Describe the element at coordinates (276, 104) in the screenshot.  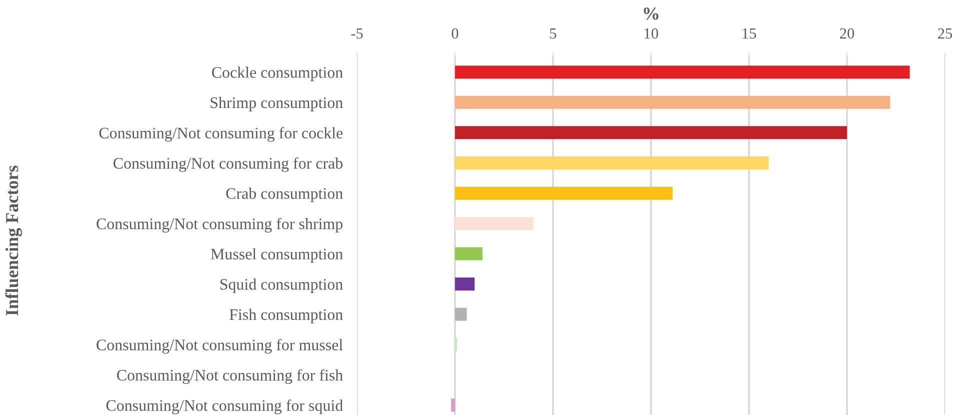
I see `y-tick-label: Shrimp consumption` at that location.